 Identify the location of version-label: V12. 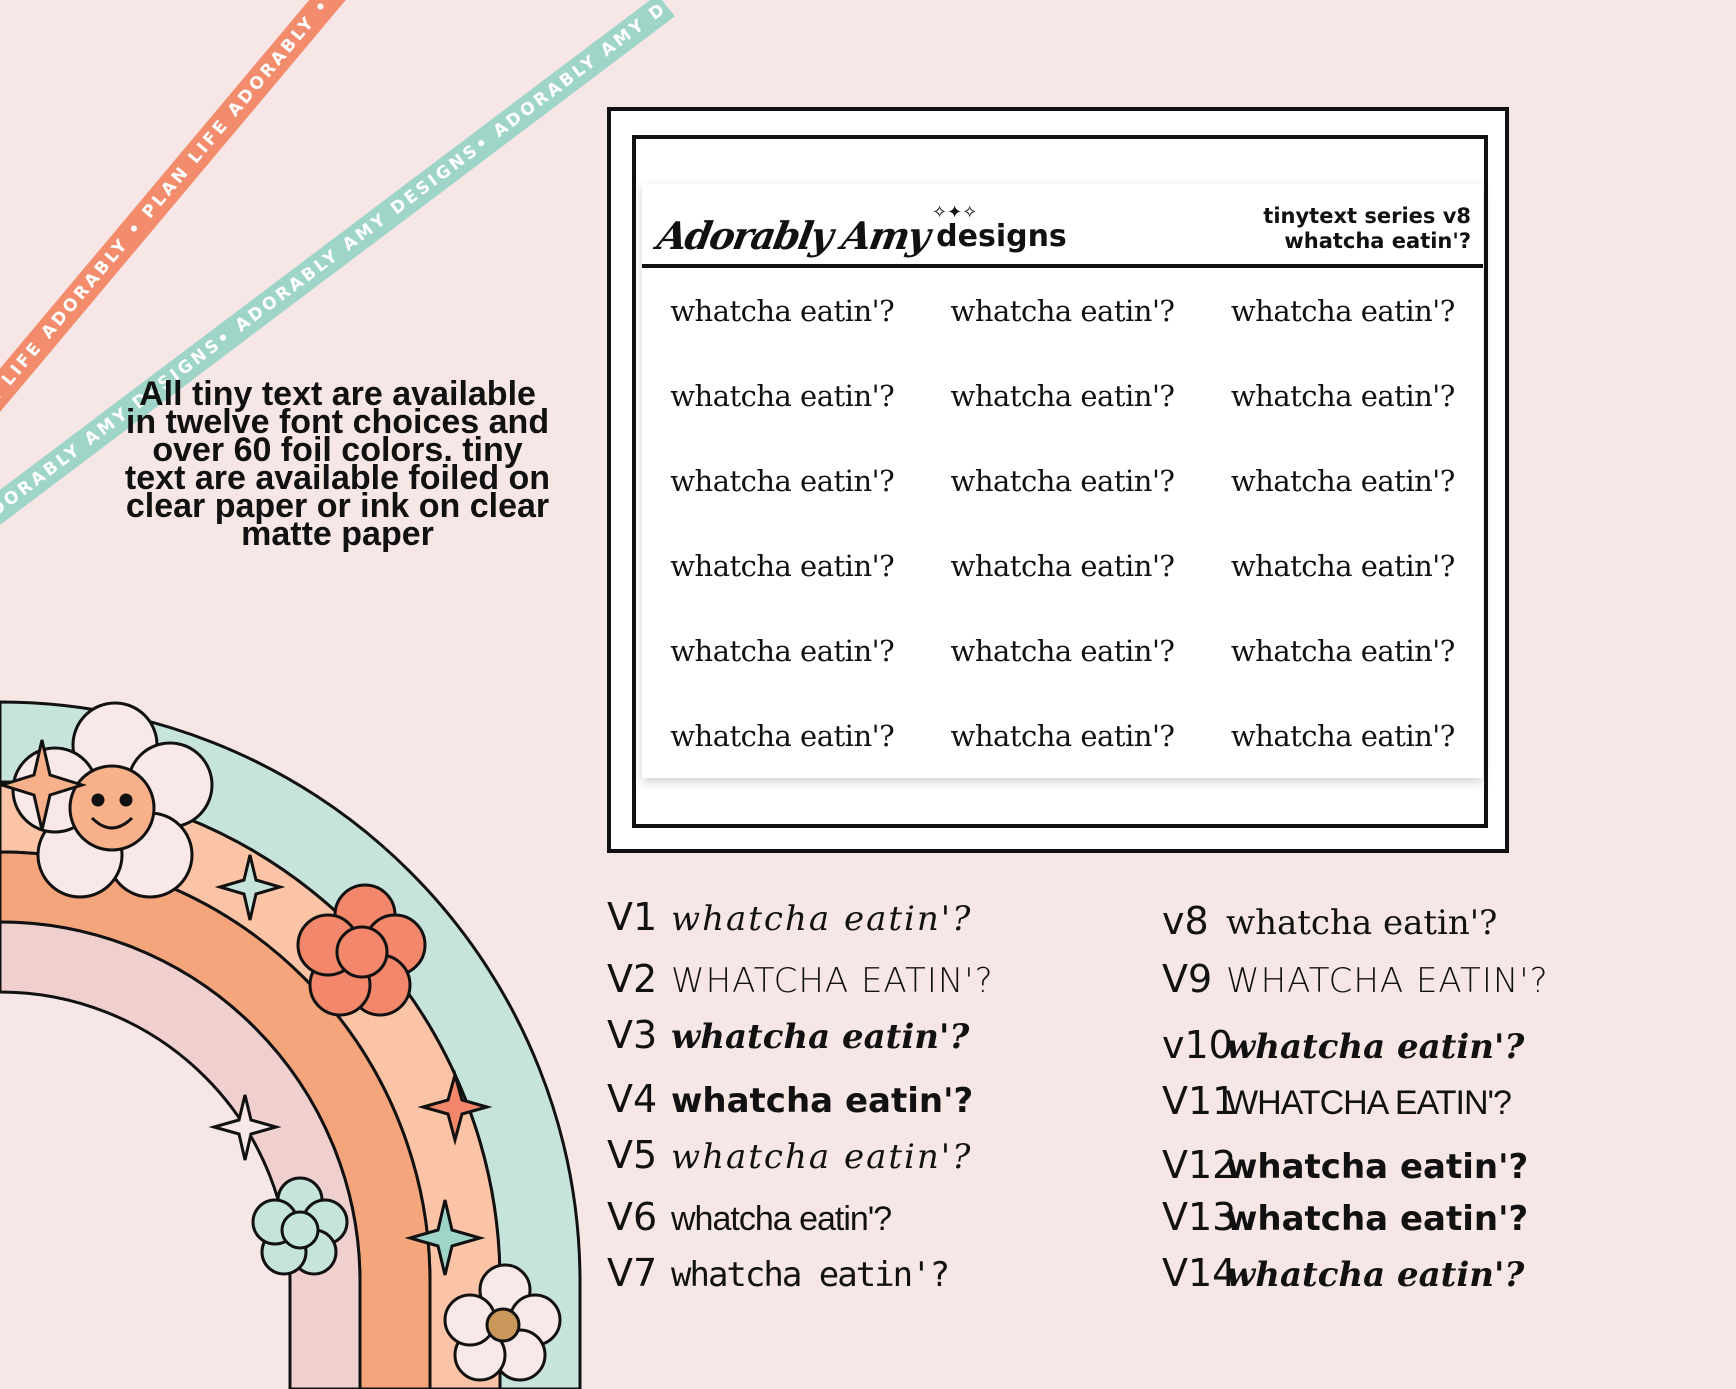
(1199, 1165).